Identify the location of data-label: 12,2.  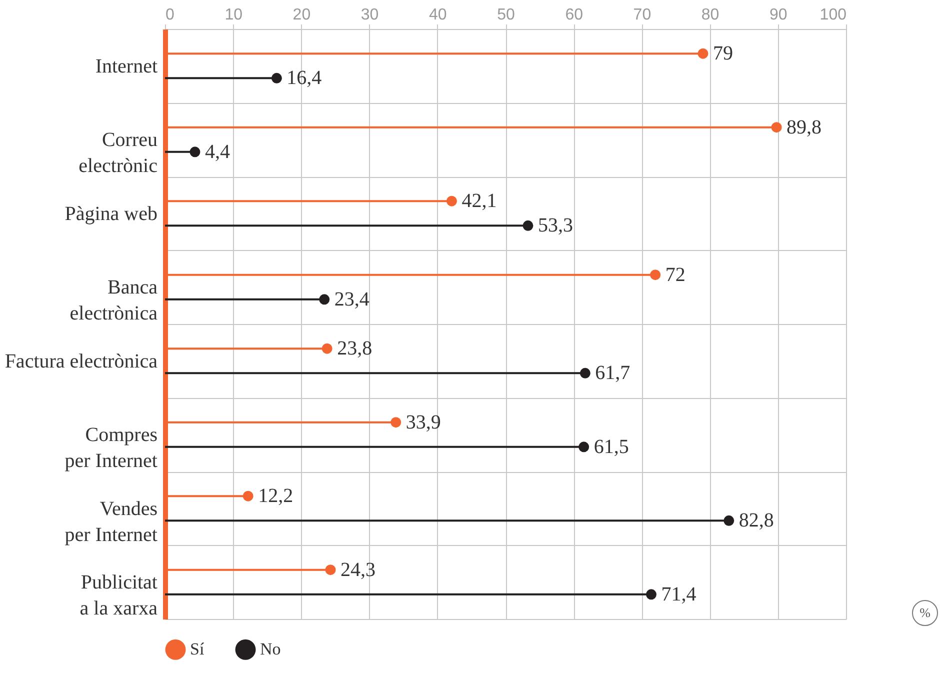
(276, 496).